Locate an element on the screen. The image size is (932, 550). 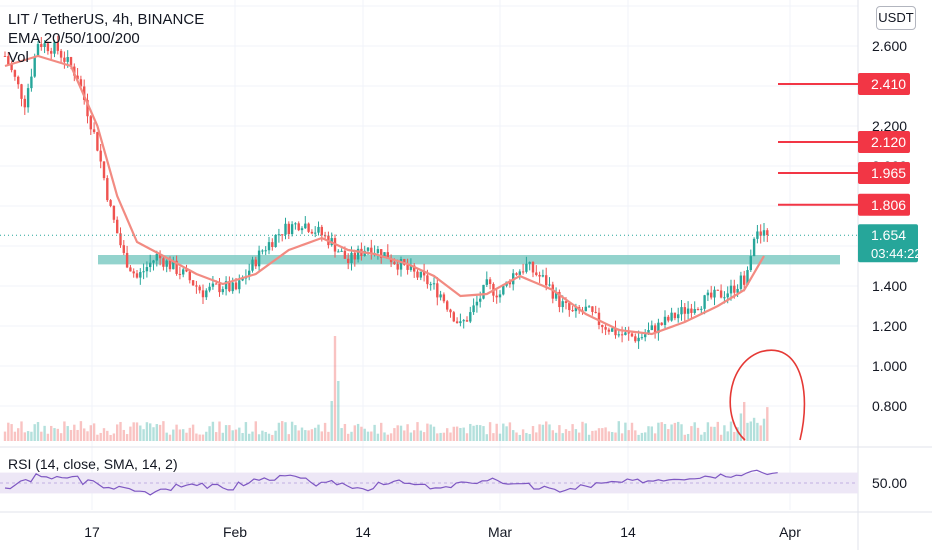
current-price-tag is located at coordinates (888, 243).